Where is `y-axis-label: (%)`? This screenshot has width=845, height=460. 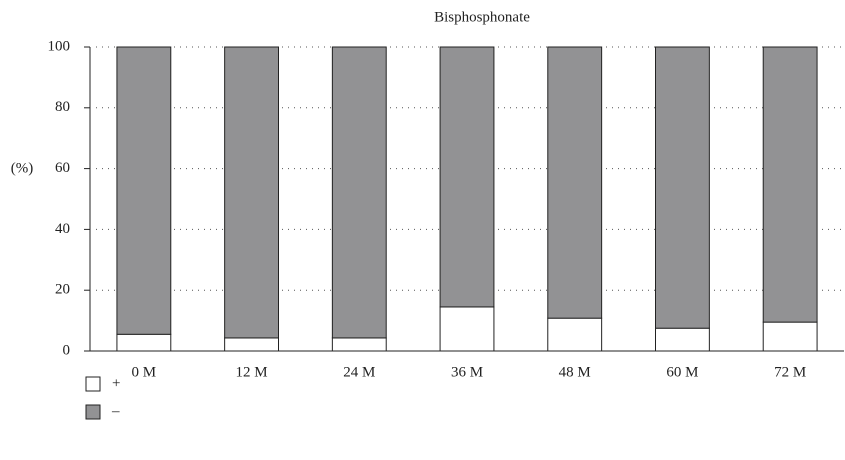
y-axis-label: (%) is located at coordinates (22, 168).